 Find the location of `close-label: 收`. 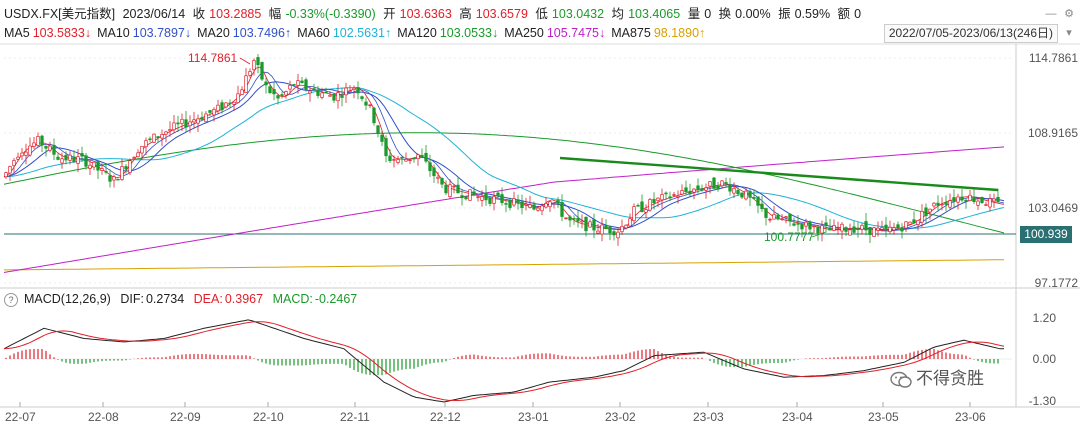

close-label: 收 is located at coordinates (199, 14).